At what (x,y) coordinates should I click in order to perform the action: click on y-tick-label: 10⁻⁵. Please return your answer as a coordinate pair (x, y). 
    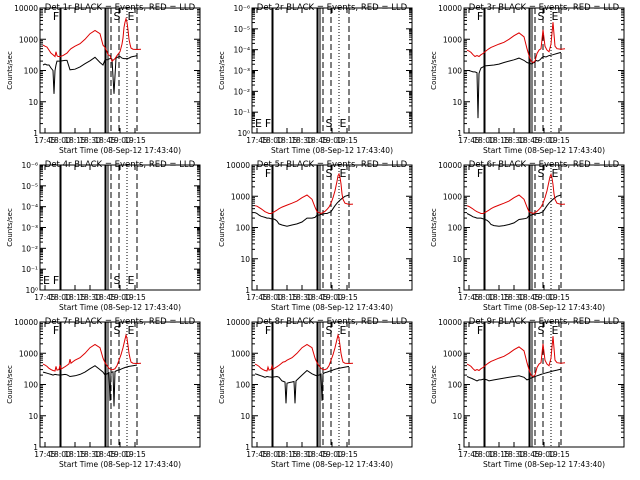
    Looking at the image, I should click on (241, 29).